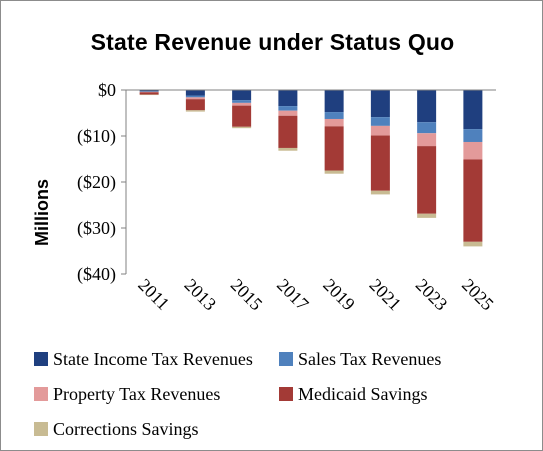  I want to click on bar-property-tax-revenues-2019, so click(334, 122).